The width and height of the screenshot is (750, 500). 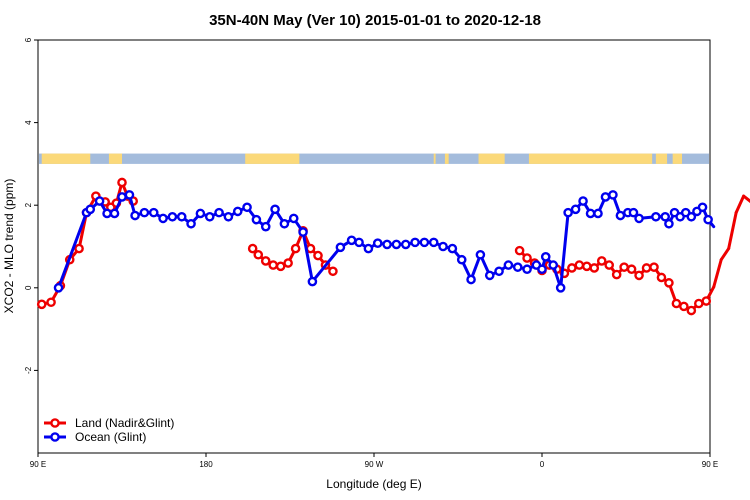 I want to click on legend-entry-label: Ocean (Glint), so click(x=110, y=437).